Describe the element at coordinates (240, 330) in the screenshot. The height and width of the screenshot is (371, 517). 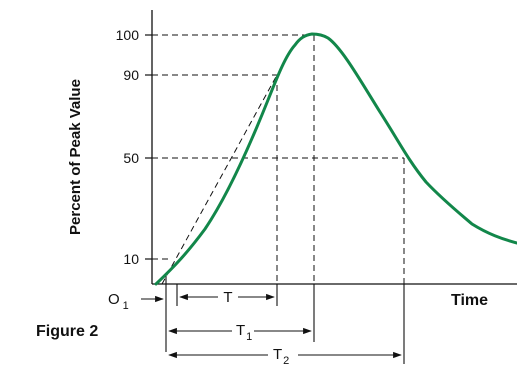
I see `t1-label-main: T` at that location.